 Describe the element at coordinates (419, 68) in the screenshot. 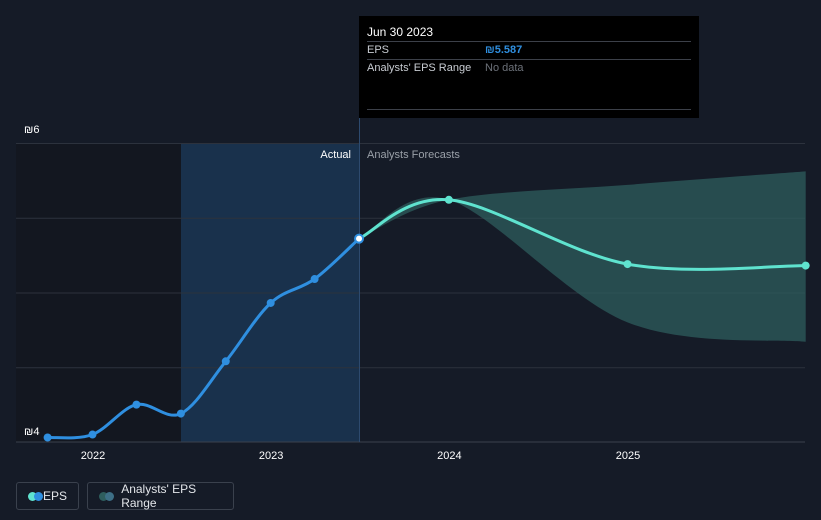

I see `tooltip-range-label: Analysts' EPS Range` at that location.